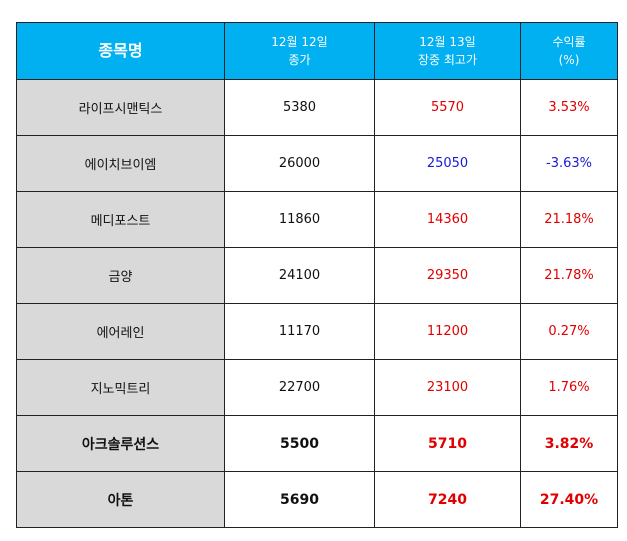  I want to click on table-row: 지노믹트리 22700 23100 1.76%, so click(317, 387).